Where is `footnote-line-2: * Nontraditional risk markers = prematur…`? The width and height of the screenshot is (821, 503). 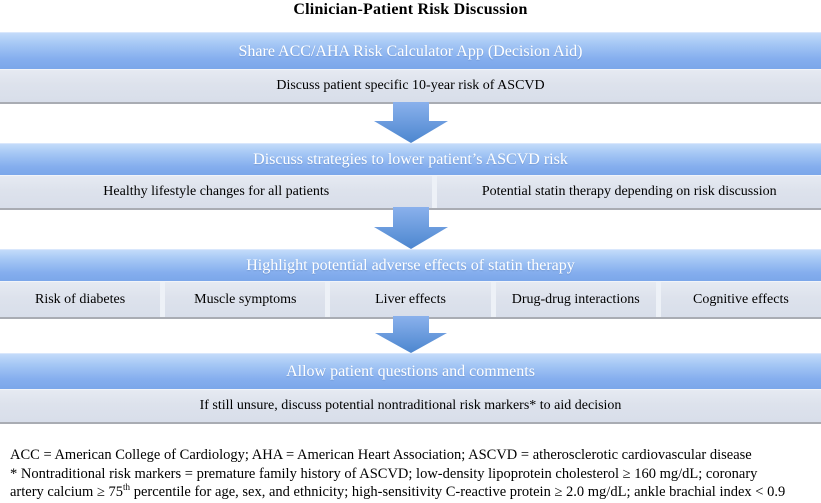 footnote-line-2: * Nontraditional risk markers = prematur… is located at coordinates (384, 473).